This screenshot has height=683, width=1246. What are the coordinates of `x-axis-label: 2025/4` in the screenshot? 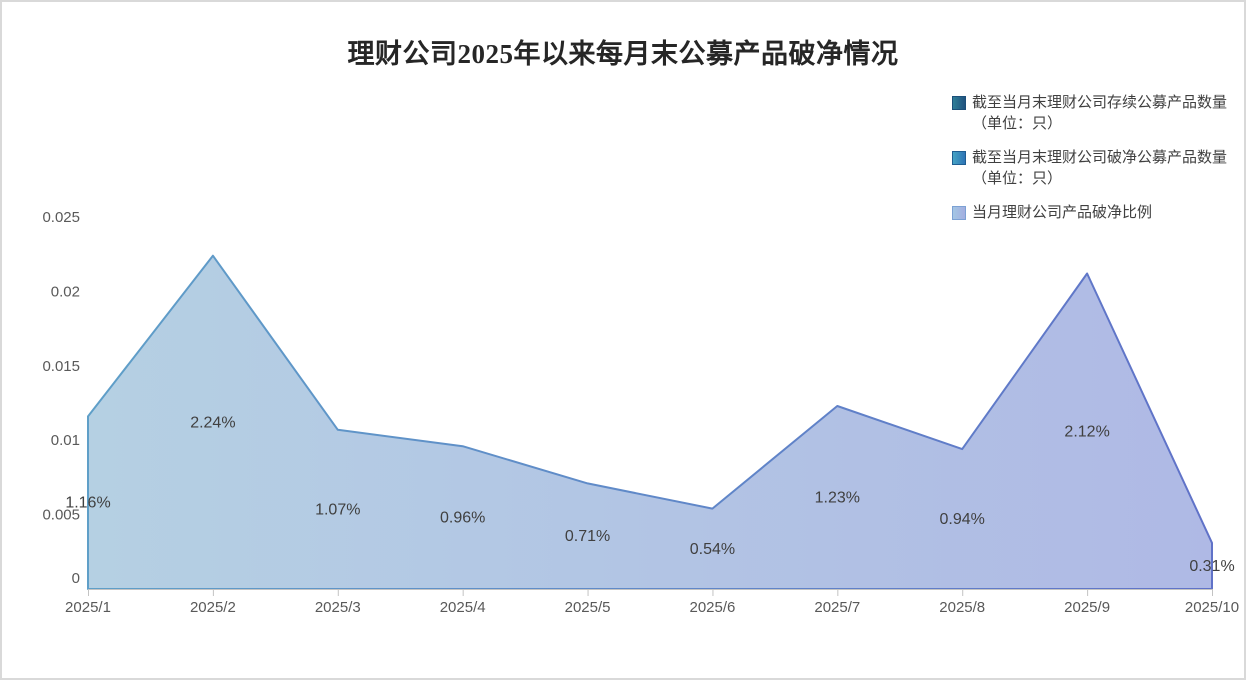 It's located at (463, 607).